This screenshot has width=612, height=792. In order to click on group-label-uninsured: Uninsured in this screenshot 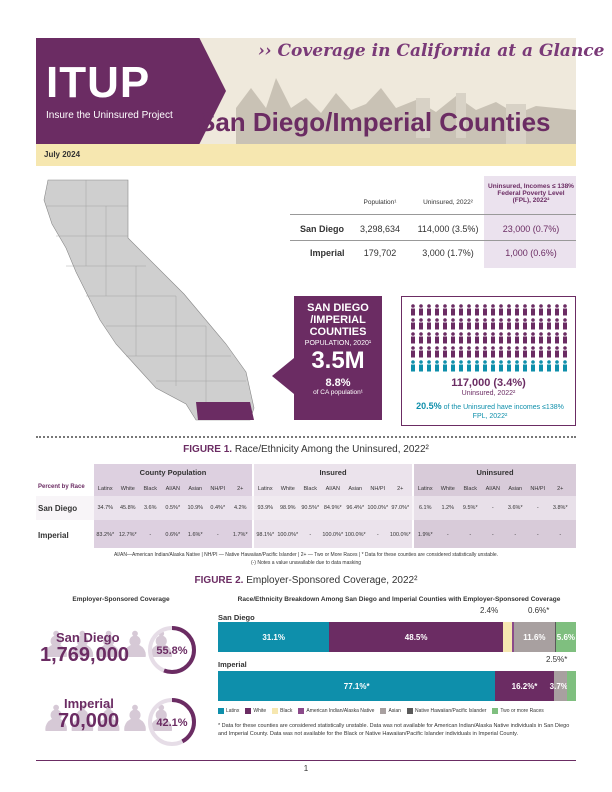, I will do `click(495, 472)`.